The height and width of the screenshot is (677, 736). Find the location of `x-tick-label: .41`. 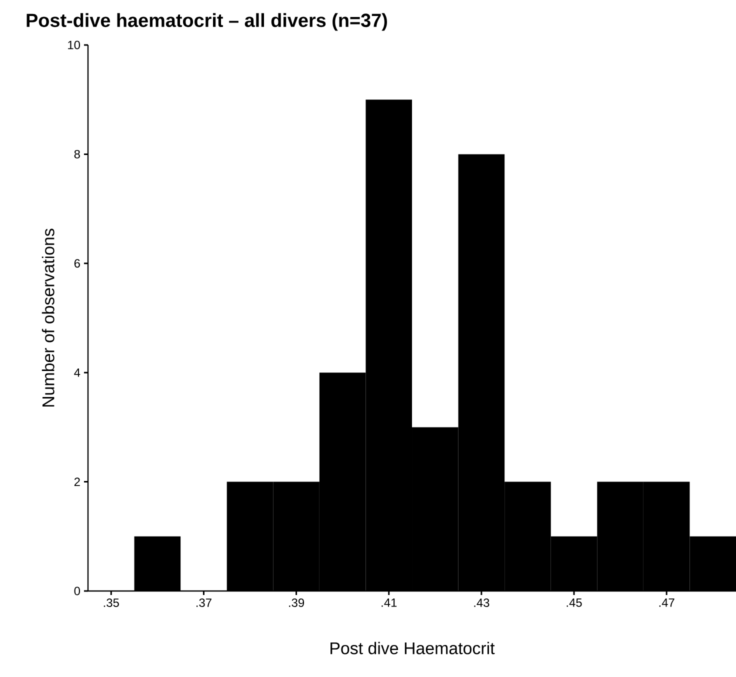

x-tick-label: .41 is located at coordinates (389, 602).